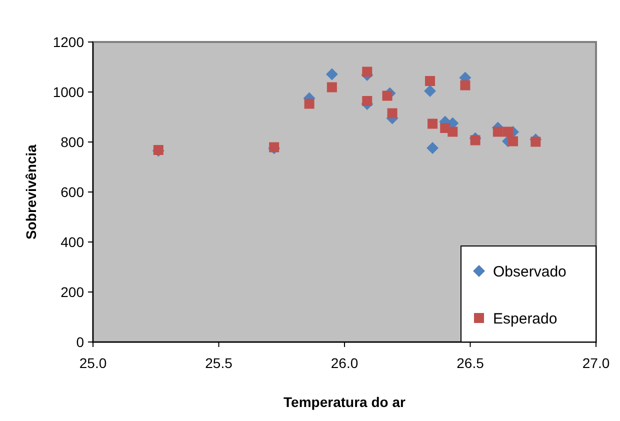 The image size is (620, 421). Describe the element at coordinates (470, 363) in the screenshot. I see `x-tick-label: 26.5` at that location.